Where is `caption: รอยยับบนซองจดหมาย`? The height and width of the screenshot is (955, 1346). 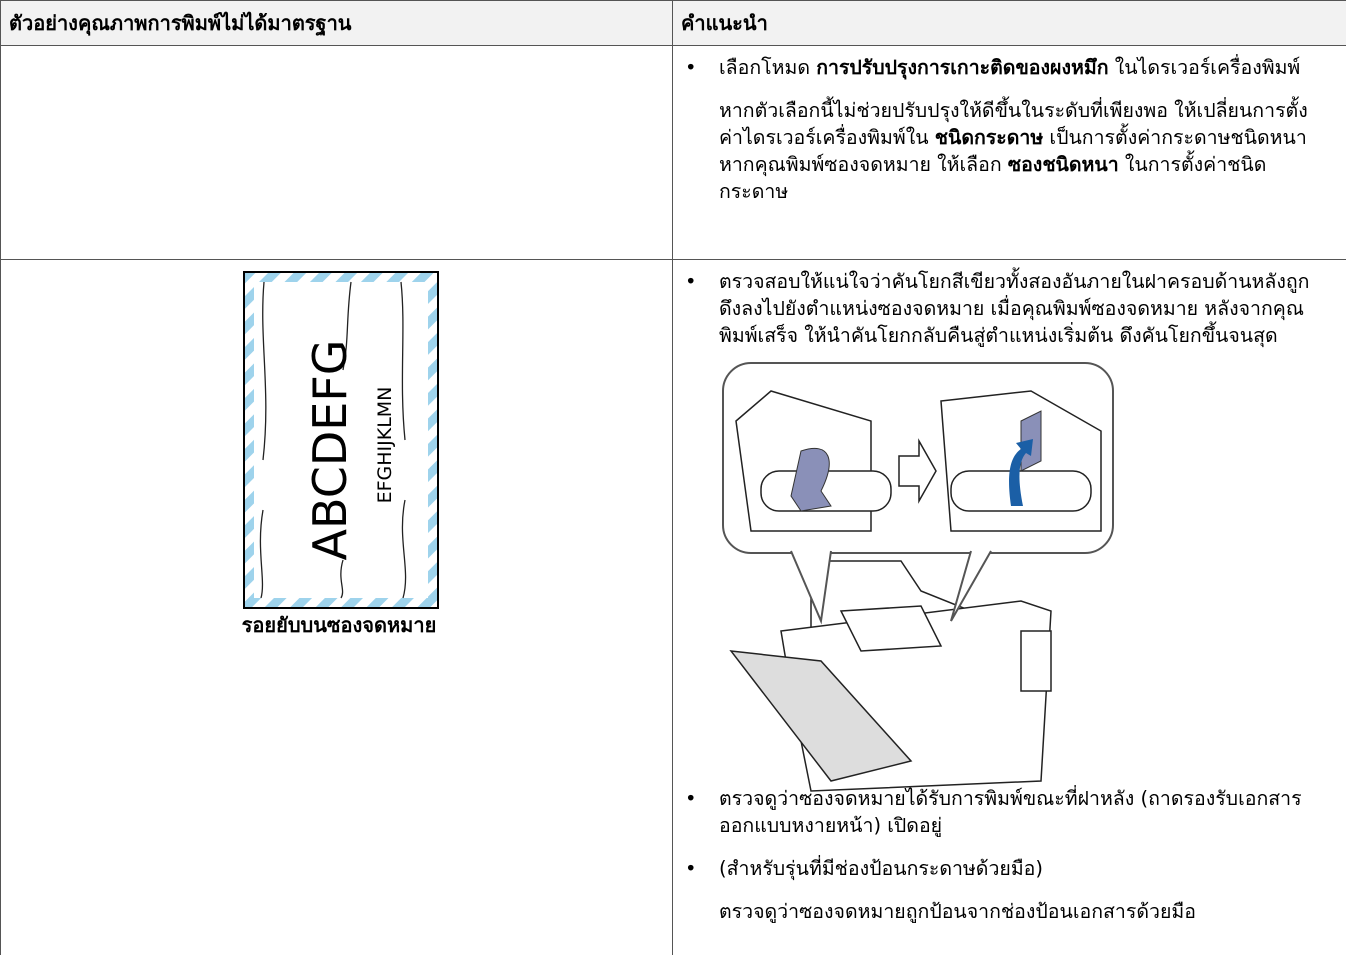
caption: รอยยับบนซองจดหมาย is located at coordinates (339, 625).